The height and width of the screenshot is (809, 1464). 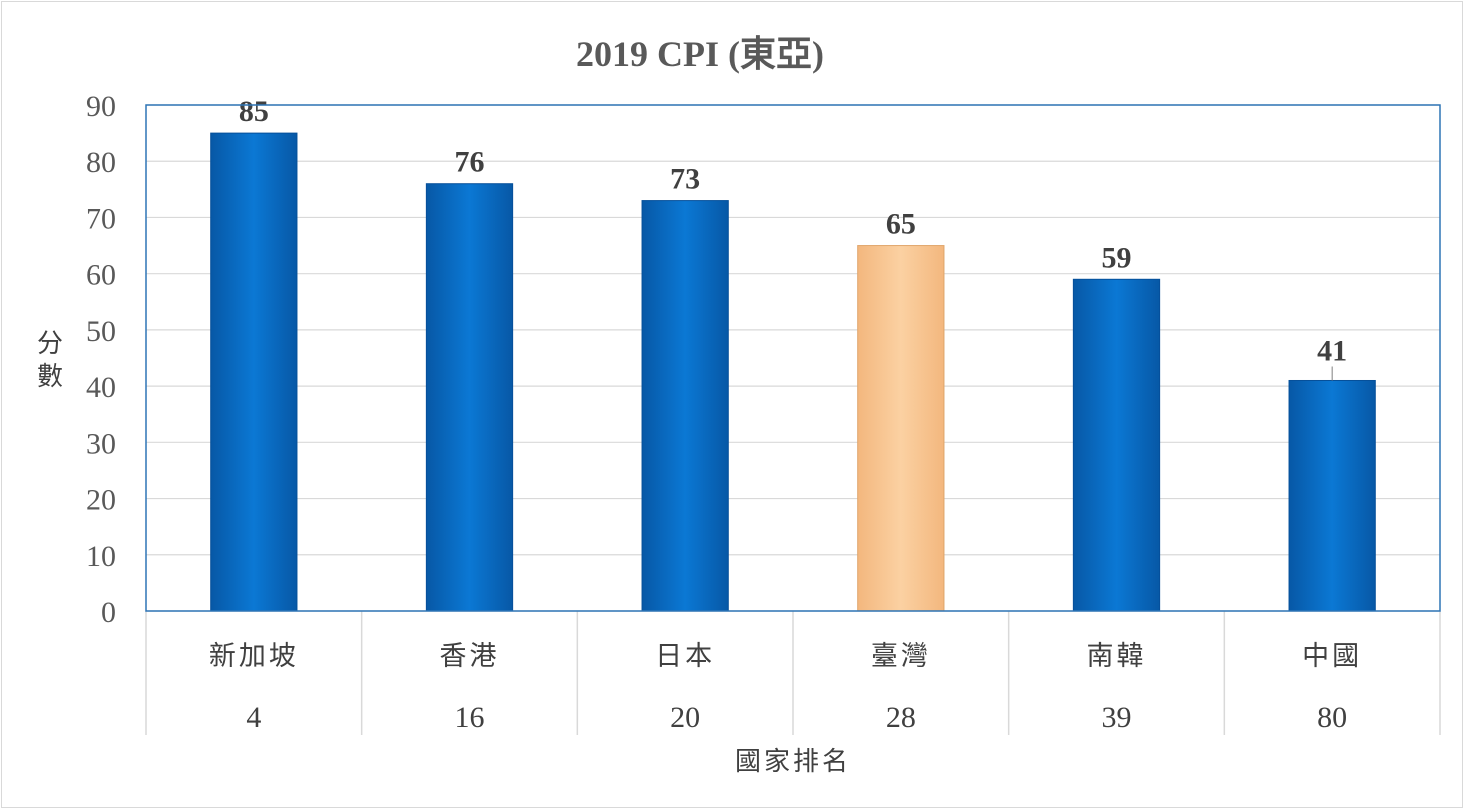 What do you see at coordinates (1117, 717) in the screenshot?
I see `rank-label: 39` at bounding box center [1117, 717].